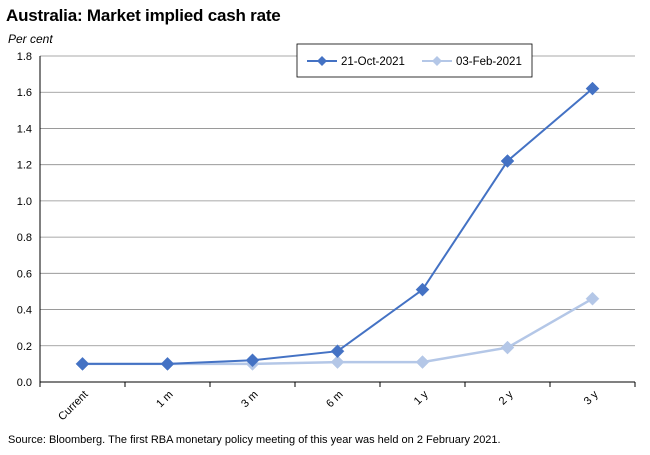 The height and width of the screenshot is (455, 650). What do you see at coordinates (24, 166) in the screenshot?
I see `y-tick-label: 1.2` at bounding box center [24, 166].